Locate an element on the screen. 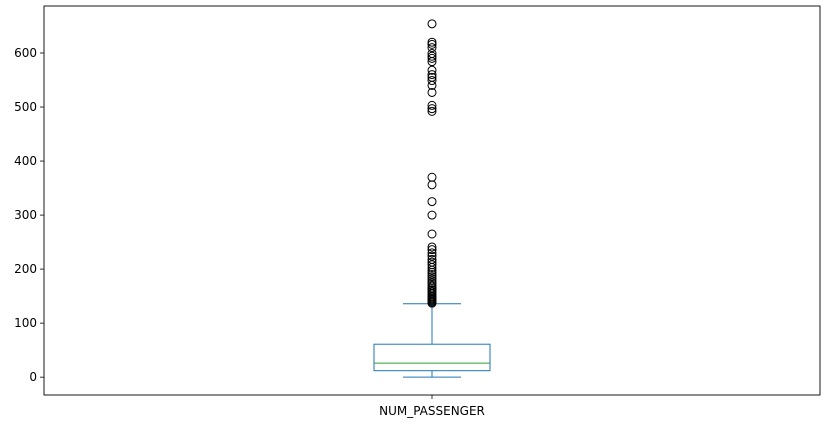 This screenshot has width=829, height=428. y-tick-label: 300 is located at coordinates (25, 215).